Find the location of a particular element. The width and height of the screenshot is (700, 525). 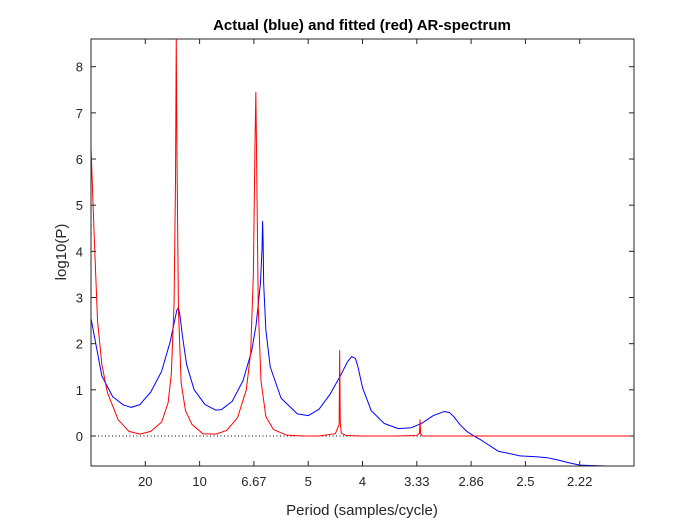

y-tick-label: 5 is located at coordinates (79, 205).